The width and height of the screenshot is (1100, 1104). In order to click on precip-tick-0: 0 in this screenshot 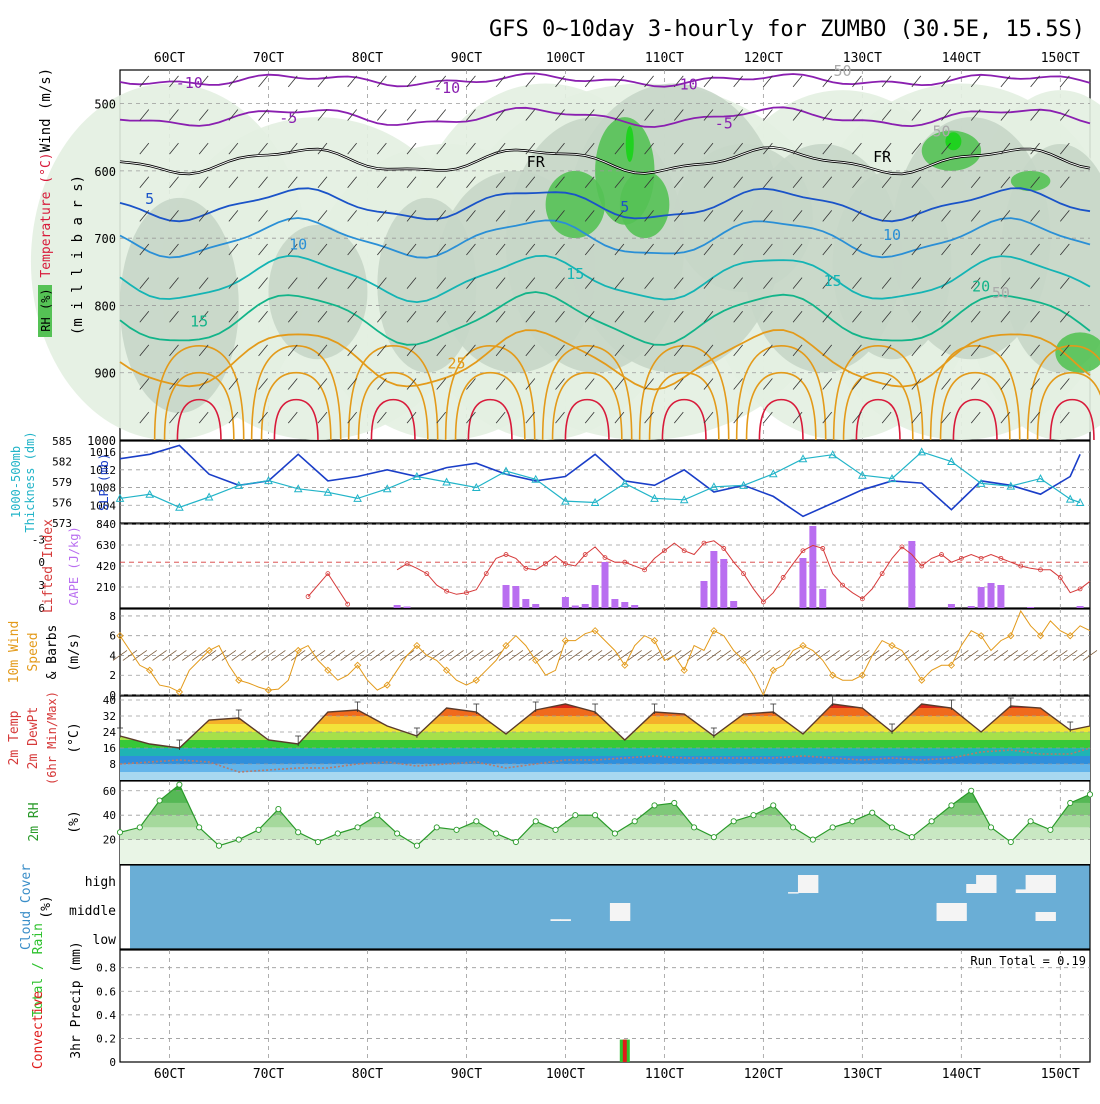, I will do `click(112, 1062)`.